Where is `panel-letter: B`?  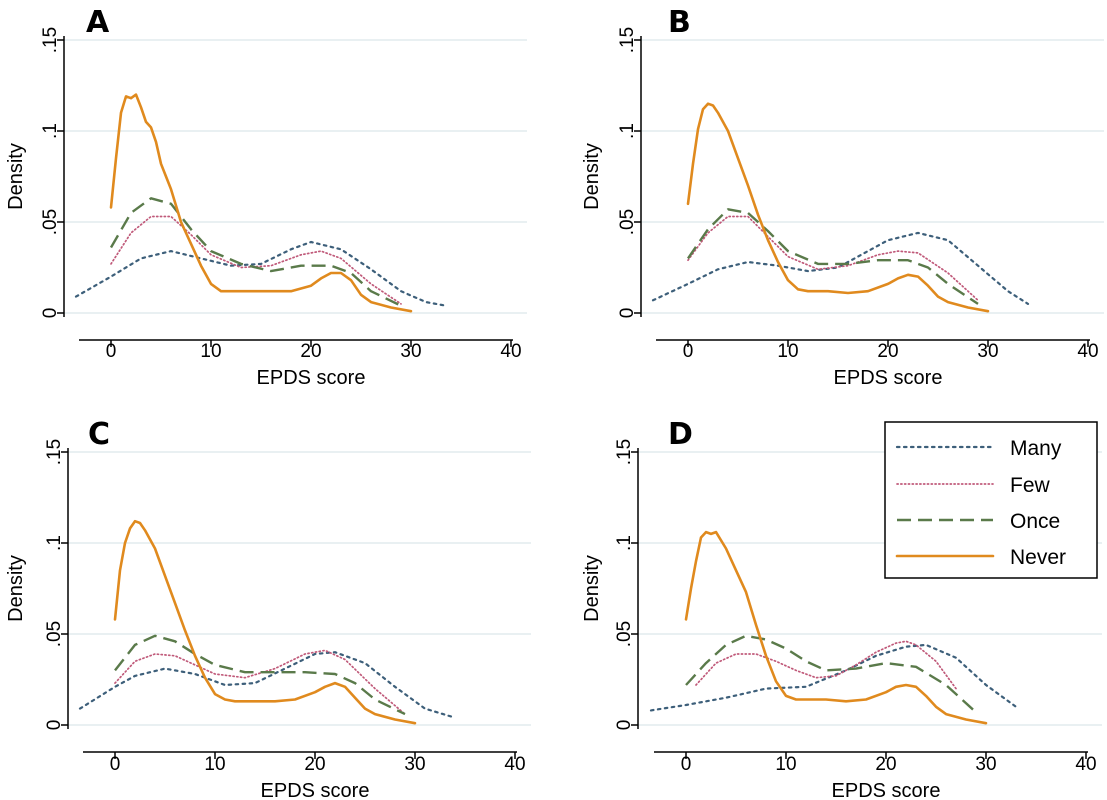 panel-letter: B is located at coordinates (679, 22).